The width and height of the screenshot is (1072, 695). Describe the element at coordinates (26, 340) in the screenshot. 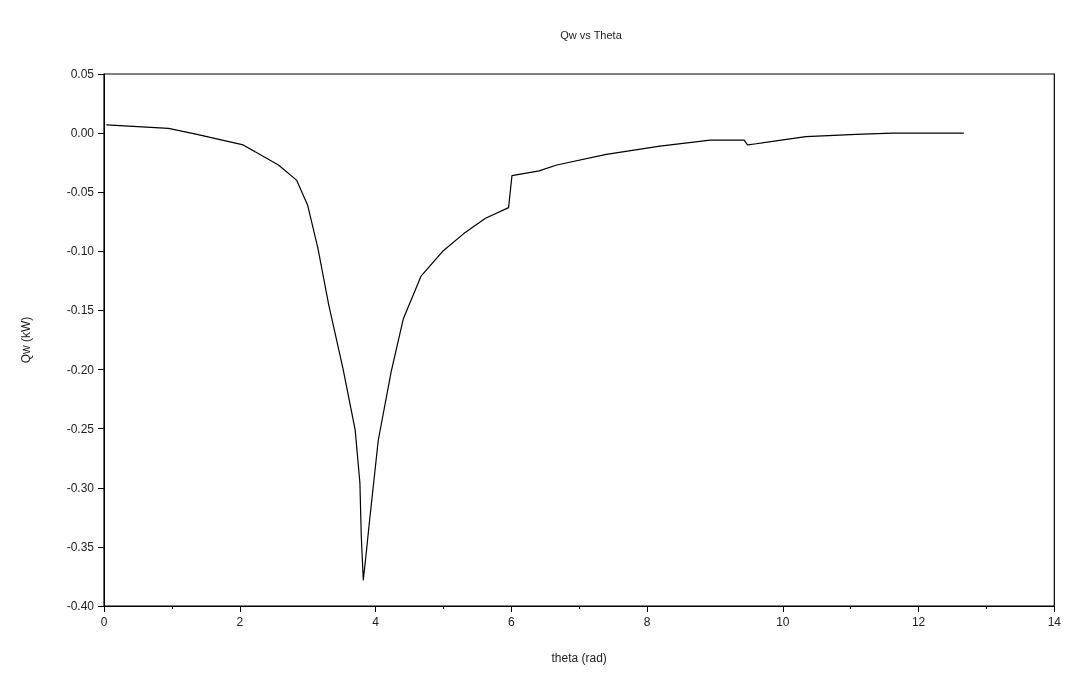

I see `y-axis-title: Qw (kW)` at that location.